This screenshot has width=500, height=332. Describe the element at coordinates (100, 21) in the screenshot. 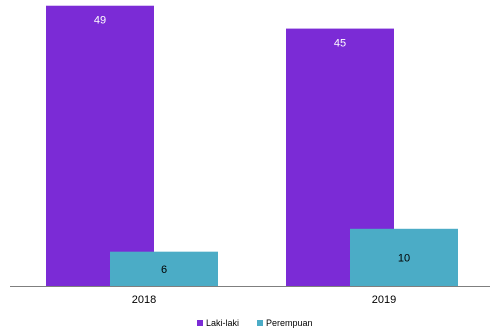

I see `data-label-laki-laki-2018: 49` at that location.